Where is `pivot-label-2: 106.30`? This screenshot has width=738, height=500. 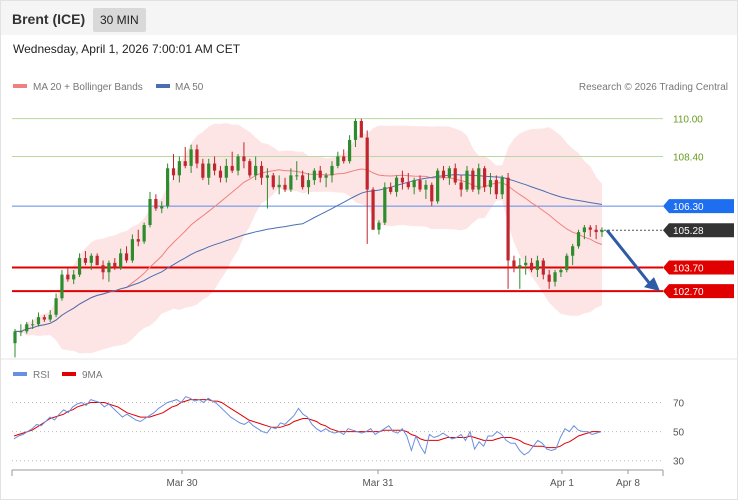
pivot-label-2: 106.30 is located at coordinates (688, 207).